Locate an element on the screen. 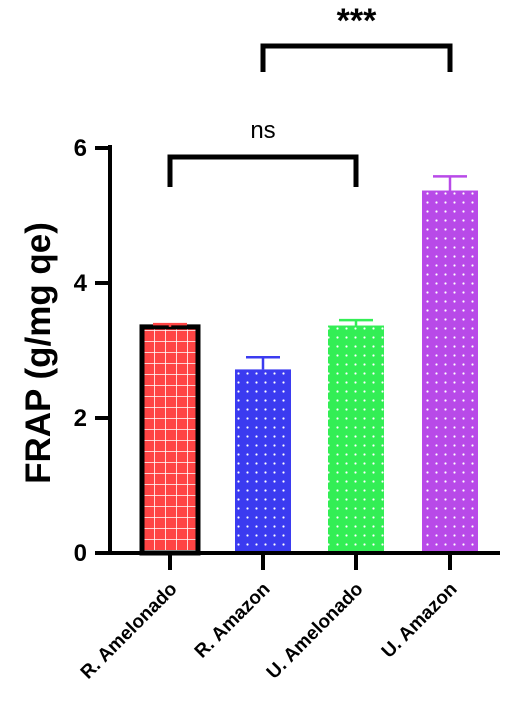 The width and height of the screenshot is (513, 717). significance-layer: ns *** is located at coordinates (310, 94).